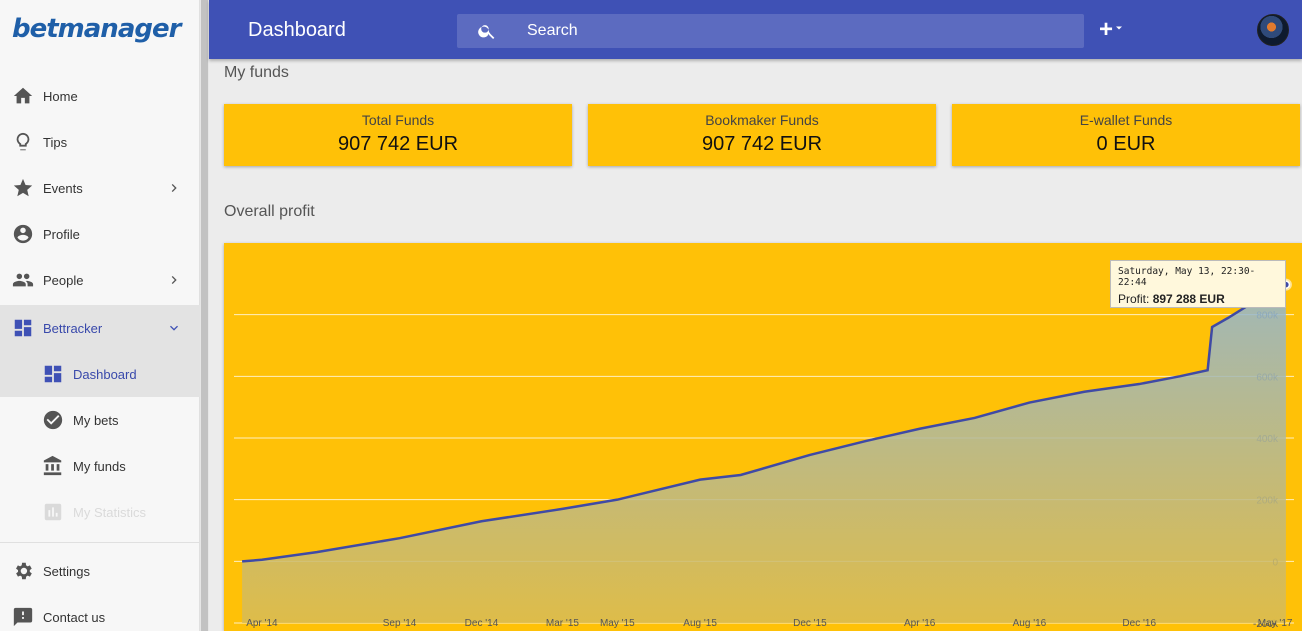 The width and height of the screenshot is (1302, 631). I want to click on x-tick-label: May '17, so click(1275, 623).